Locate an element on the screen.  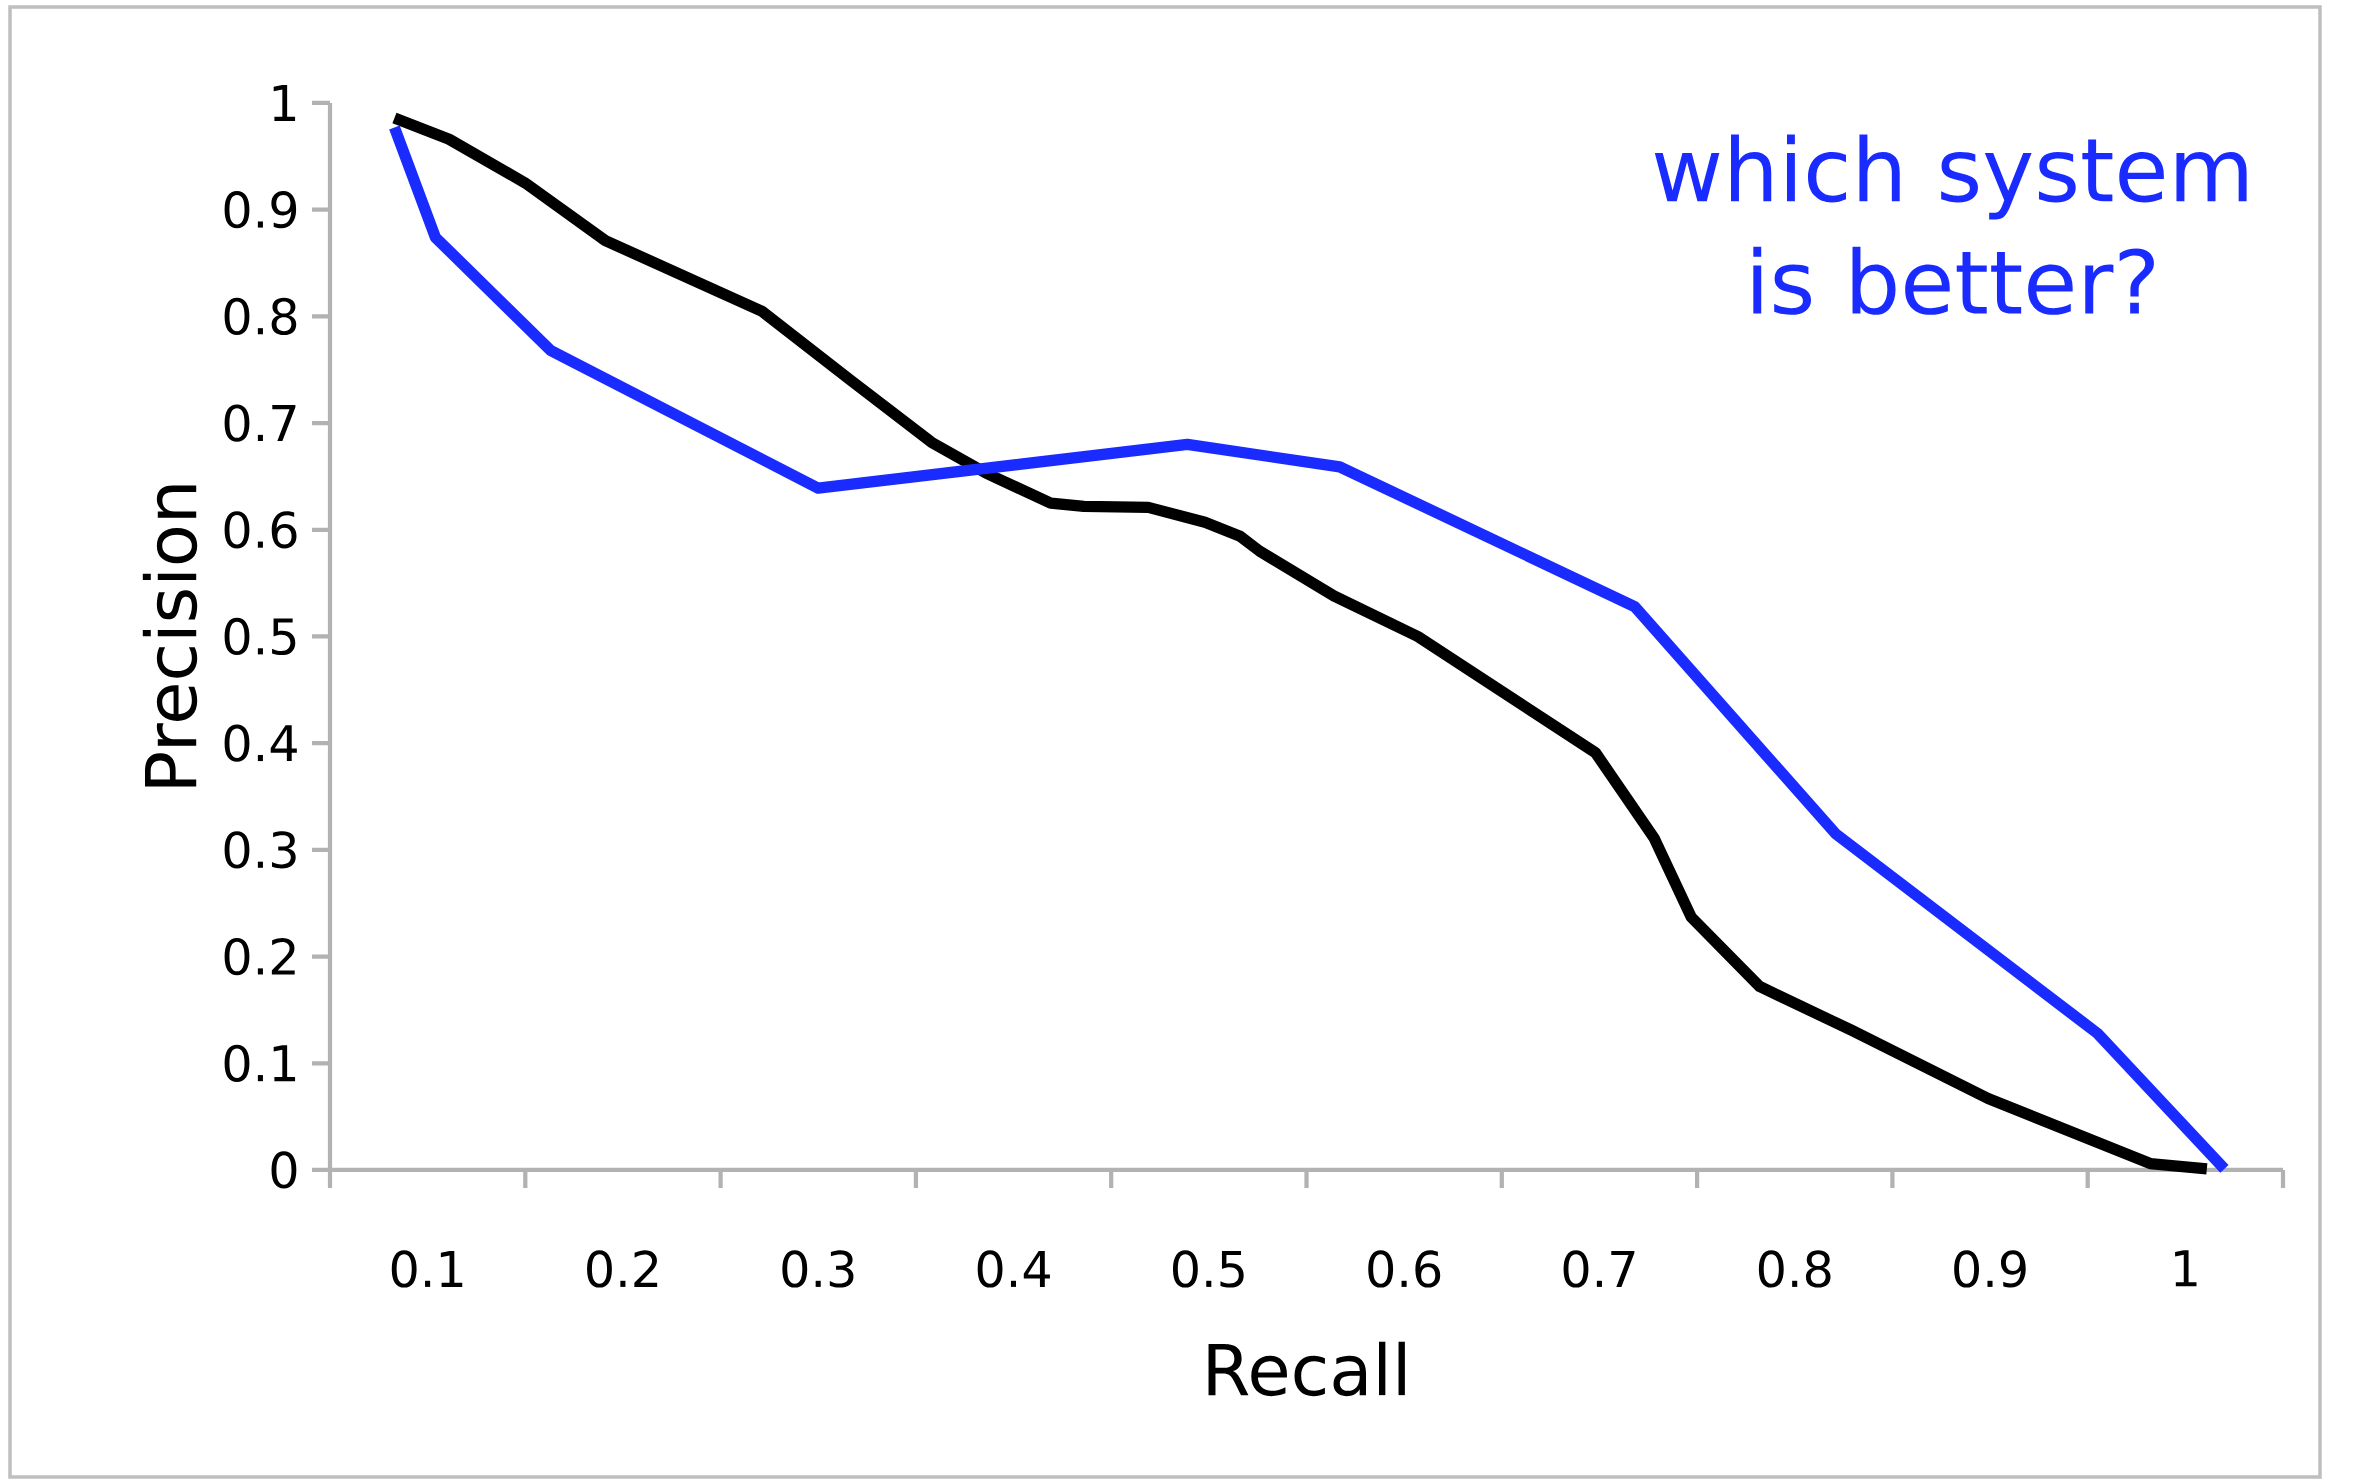
y-tick-label: 0.5 is located at coordinates (260, 636).